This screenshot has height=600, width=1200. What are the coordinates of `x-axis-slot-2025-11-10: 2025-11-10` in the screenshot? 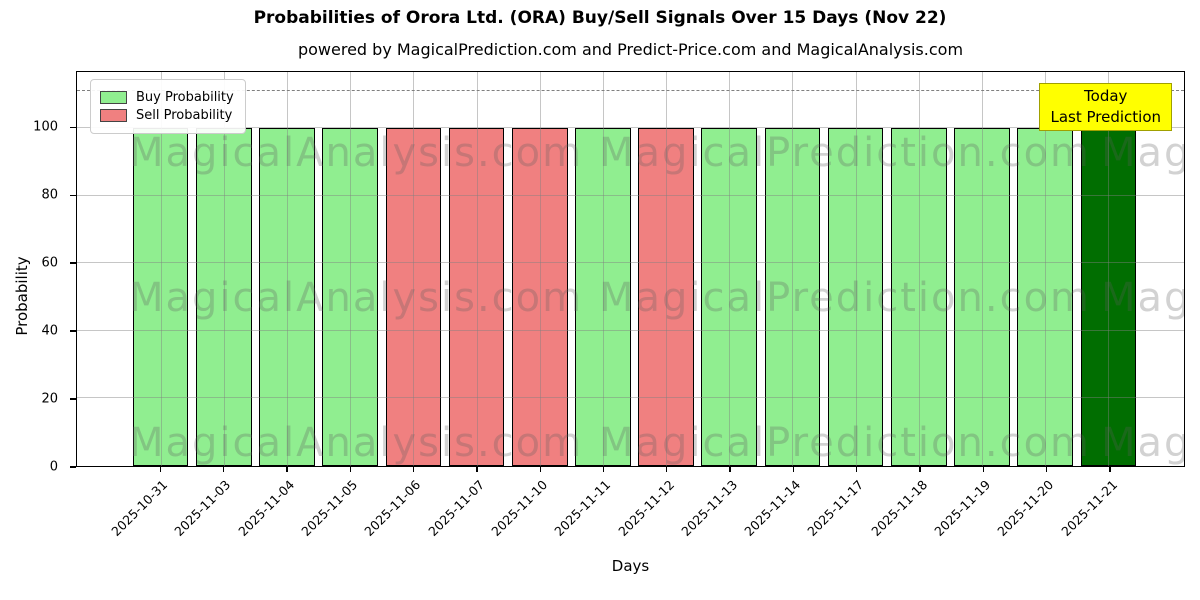 It's located at (529, 512).